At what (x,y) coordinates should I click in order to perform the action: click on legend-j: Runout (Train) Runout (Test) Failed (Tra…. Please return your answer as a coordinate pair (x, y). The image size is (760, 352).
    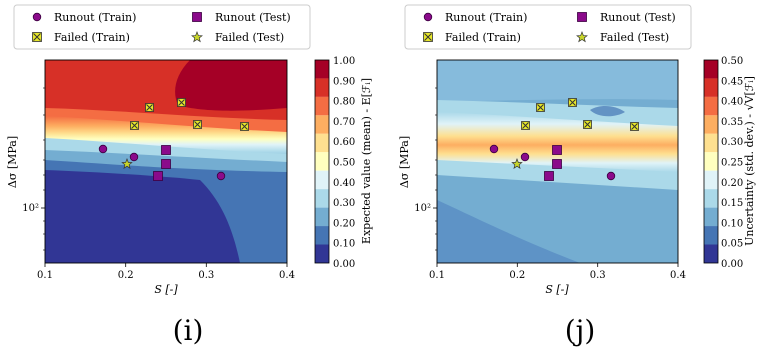
    Looking at the image, I should click on (548, 27).